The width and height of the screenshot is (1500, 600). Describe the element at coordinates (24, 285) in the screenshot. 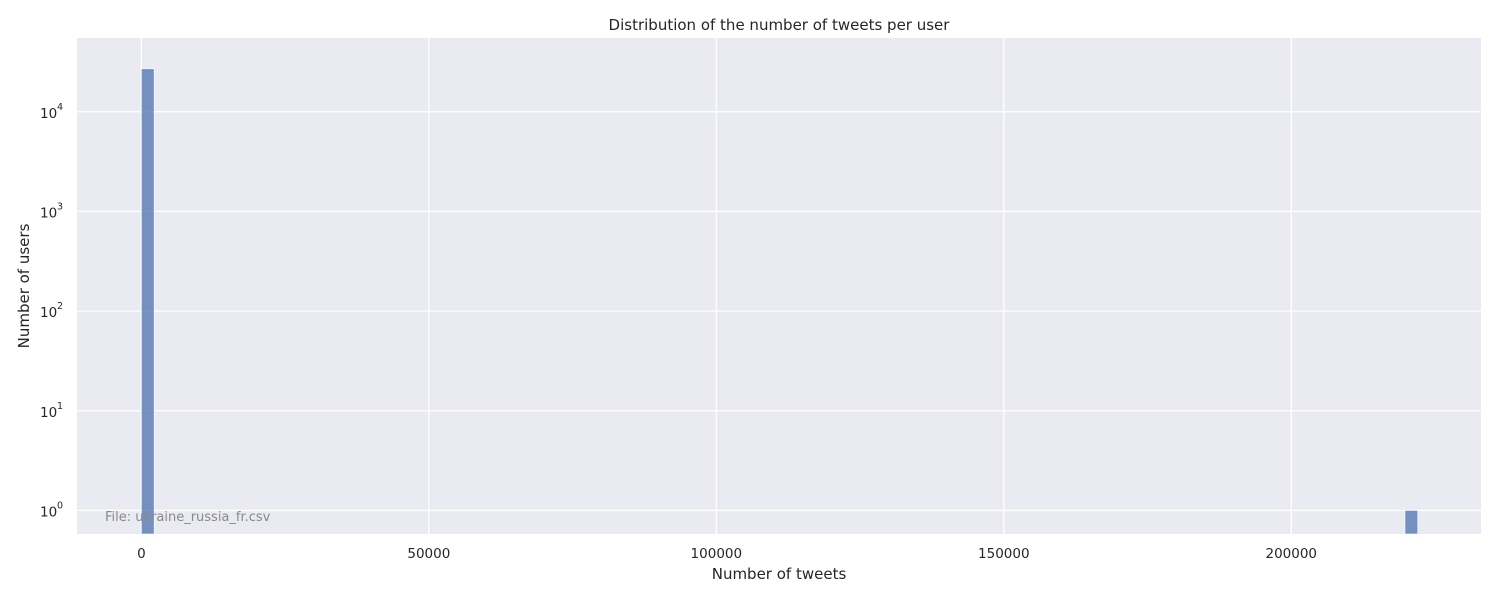

I see `y-axis-label: Number of users` at that location.